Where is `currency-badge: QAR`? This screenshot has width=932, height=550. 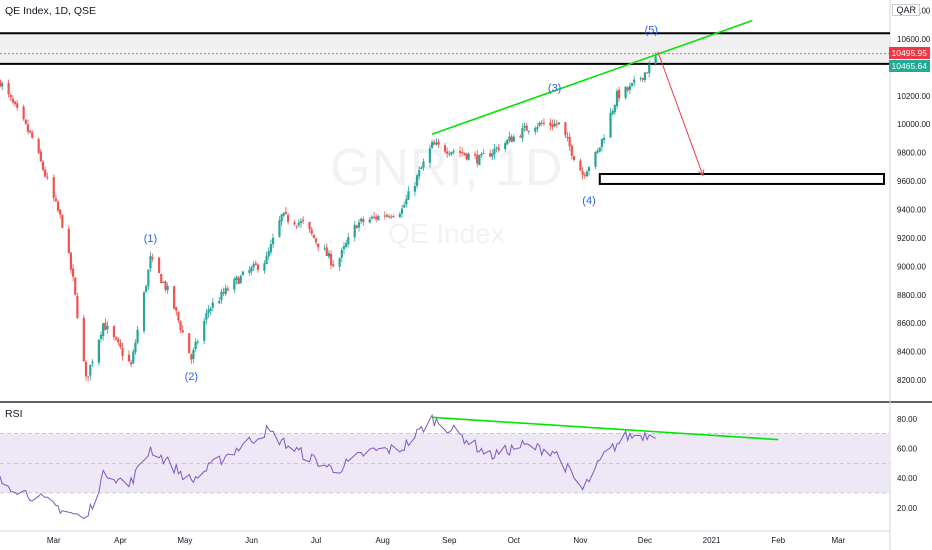
currency-badge: QAR is located at coordinates (906, 10).